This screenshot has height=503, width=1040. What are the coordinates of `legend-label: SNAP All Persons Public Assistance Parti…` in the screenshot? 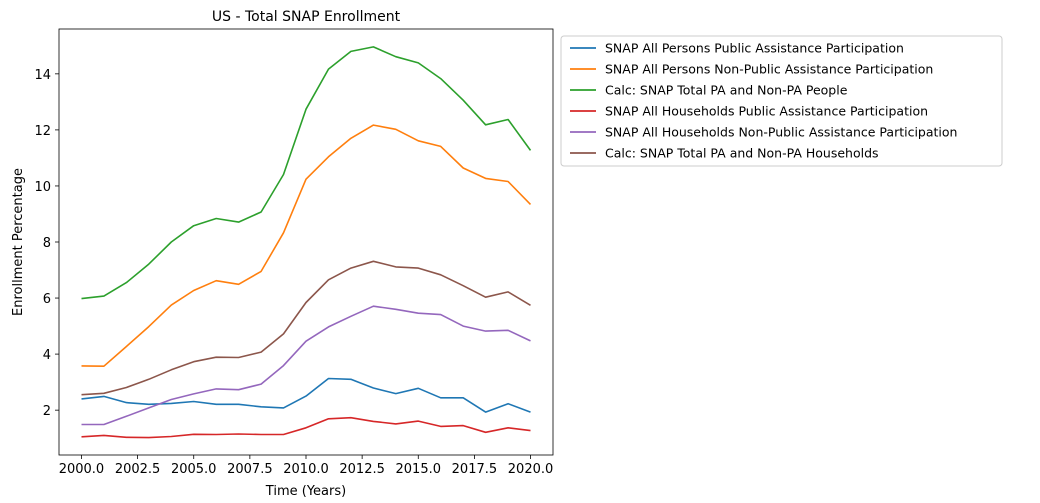 It's located at (754, 48).